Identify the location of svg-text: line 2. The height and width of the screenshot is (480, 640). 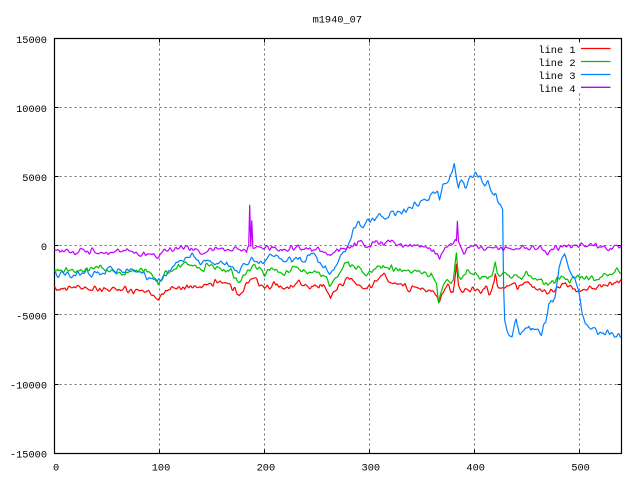
(556, 64).